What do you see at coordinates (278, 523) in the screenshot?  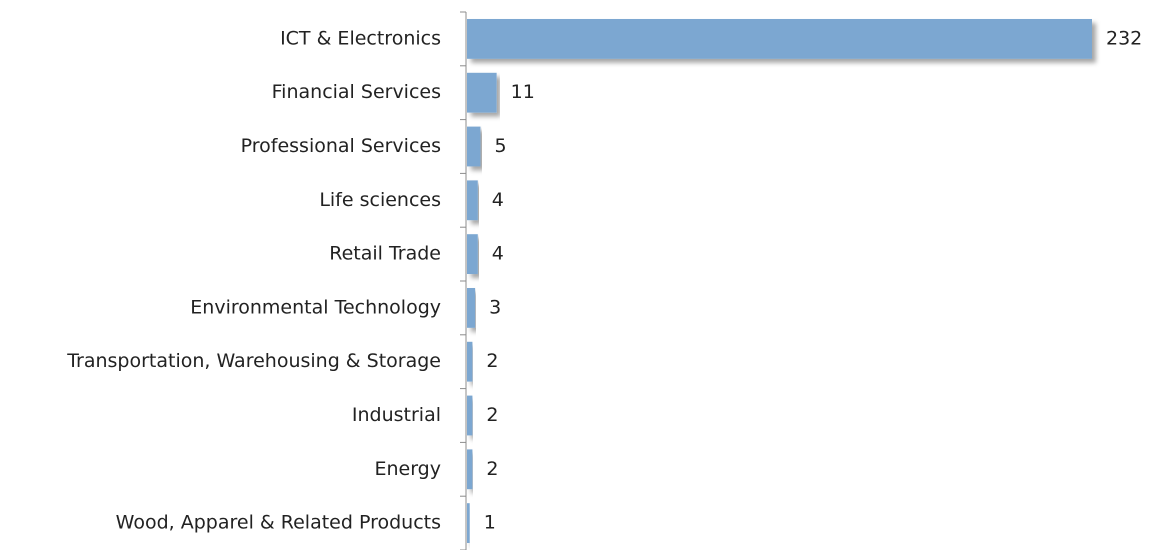 I see `y-tick-label: Wood, Apparel & Related Products` at bounding box center [278, 523].